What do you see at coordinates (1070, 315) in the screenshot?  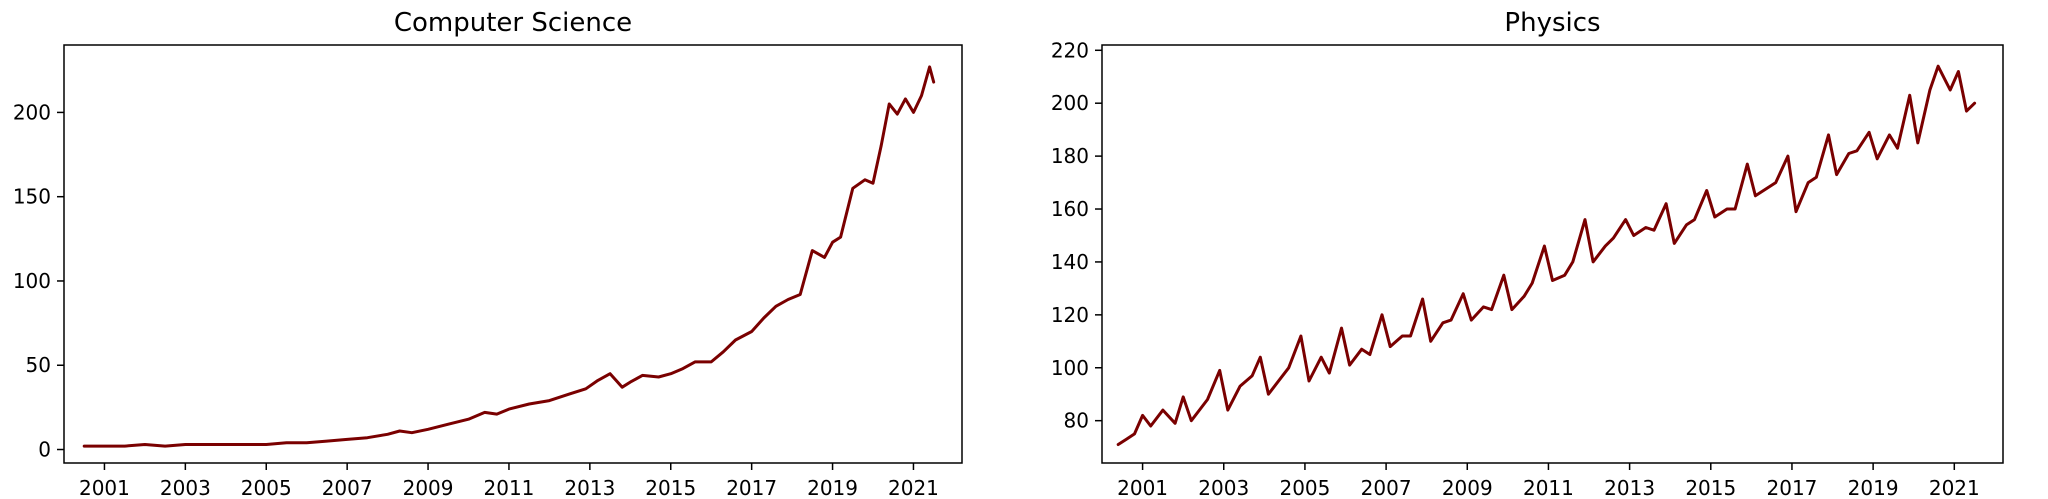 I see `y-tick-label: 120` at bounding box center [1070, 315].